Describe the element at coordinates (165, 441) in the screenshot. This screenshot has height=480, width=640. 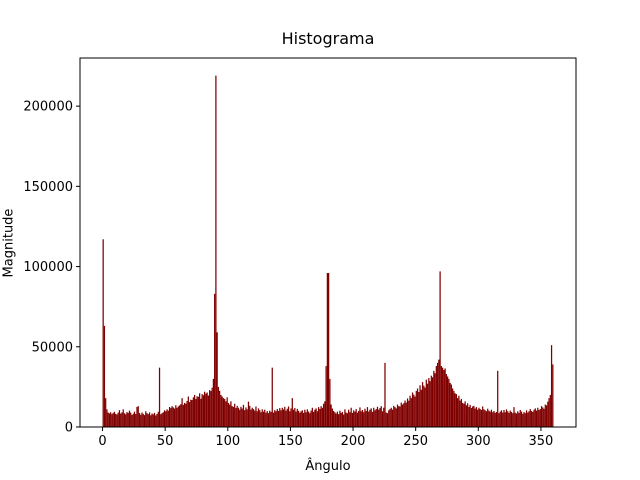
I see `x-tick-label: 50` at that location.